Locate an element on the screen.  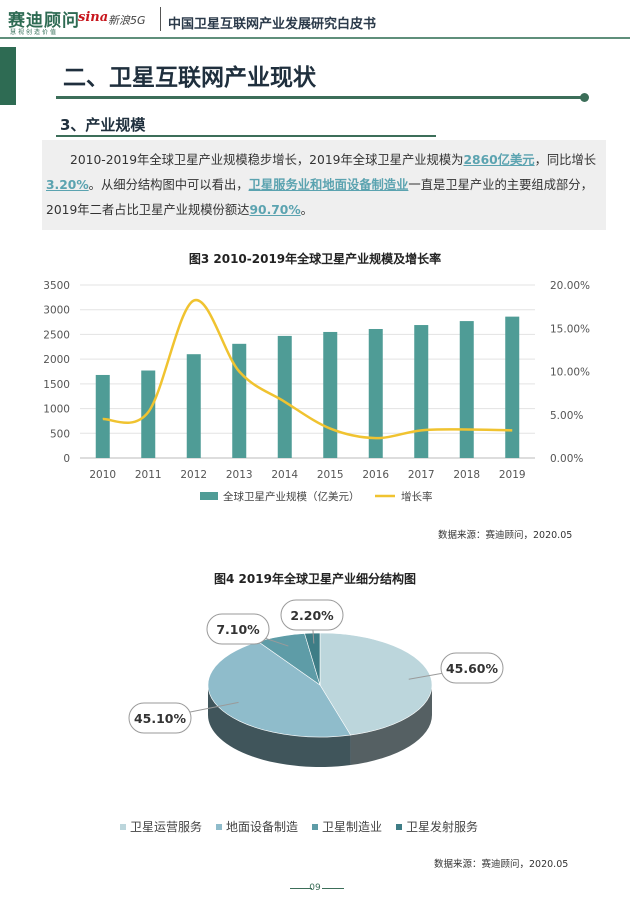
legend-label: 卫星制造业 is located at coordinates (352, 827).